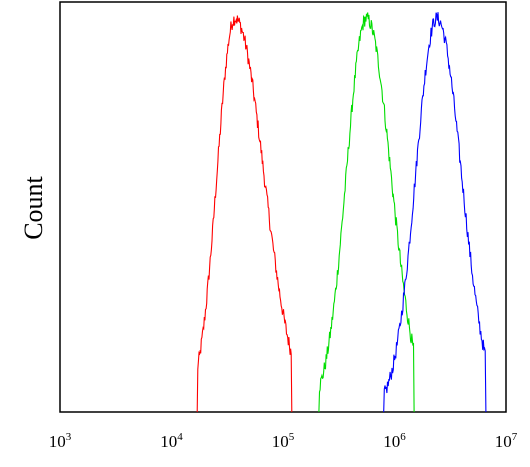 The image size is (530, 467). What do you see at coordinates (60, 441) in the screenshot?
I see `x-tick-label-1: 10³` at bounding box center [60, 441].